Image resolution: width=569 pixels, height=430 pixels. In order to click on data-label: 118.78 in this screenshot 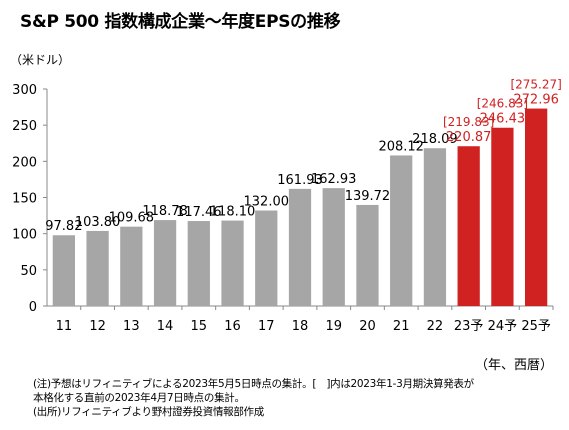, I will do `click(165, 211)`.